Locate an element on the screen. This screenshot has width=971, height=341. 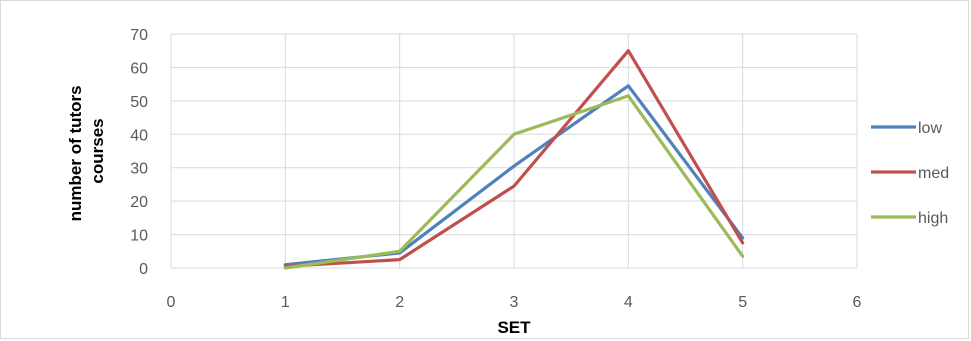
y-tick-label: 0 is located at coordinates (143, 269).